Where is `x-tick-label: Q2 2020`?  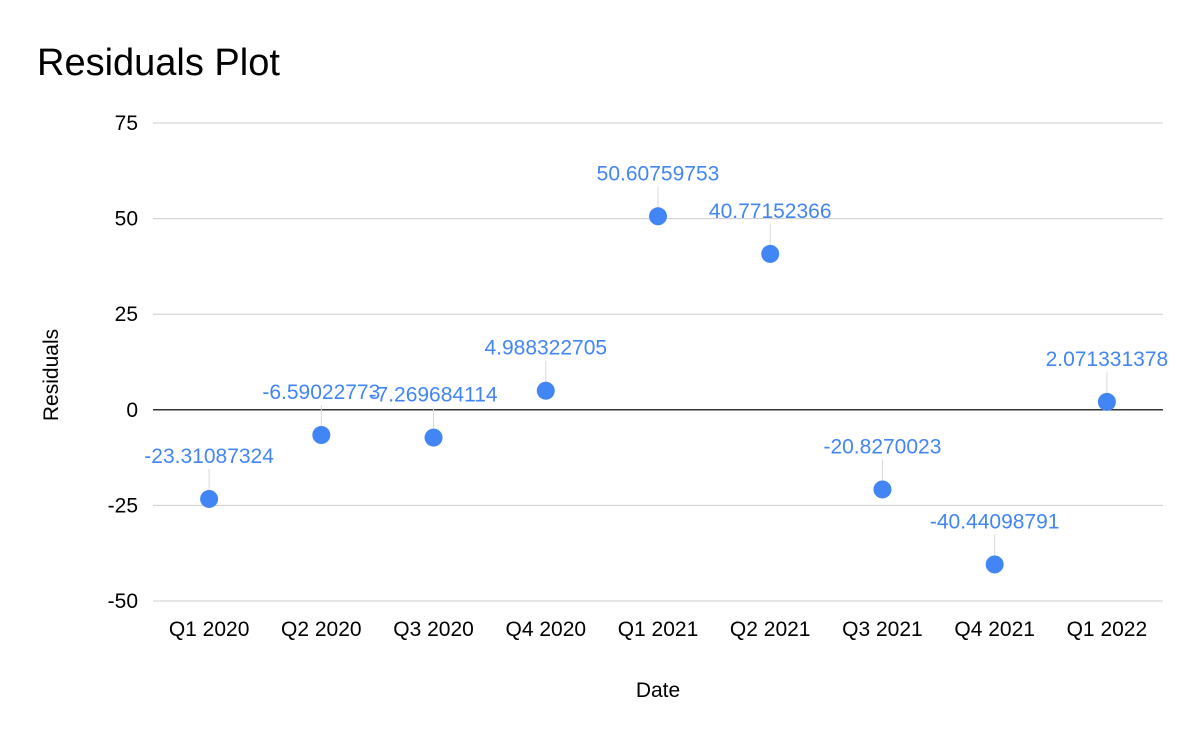 x-tick-label: Q2 2020 is located at coordinates (321, 629).